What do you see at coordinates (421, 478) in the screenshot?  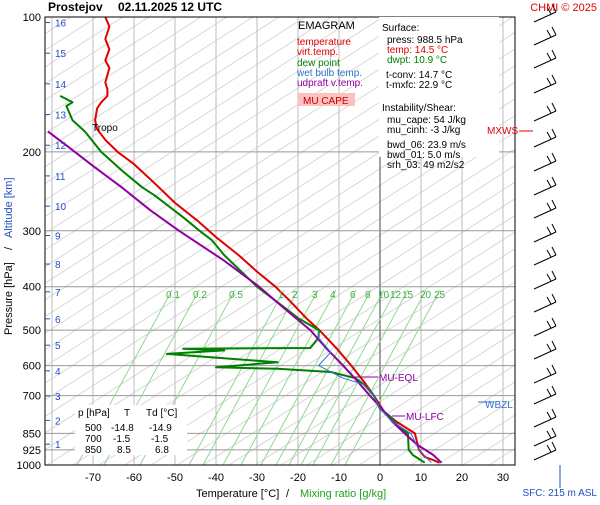 I see `x-tick-label: 10` at bounding box center [421, 478].